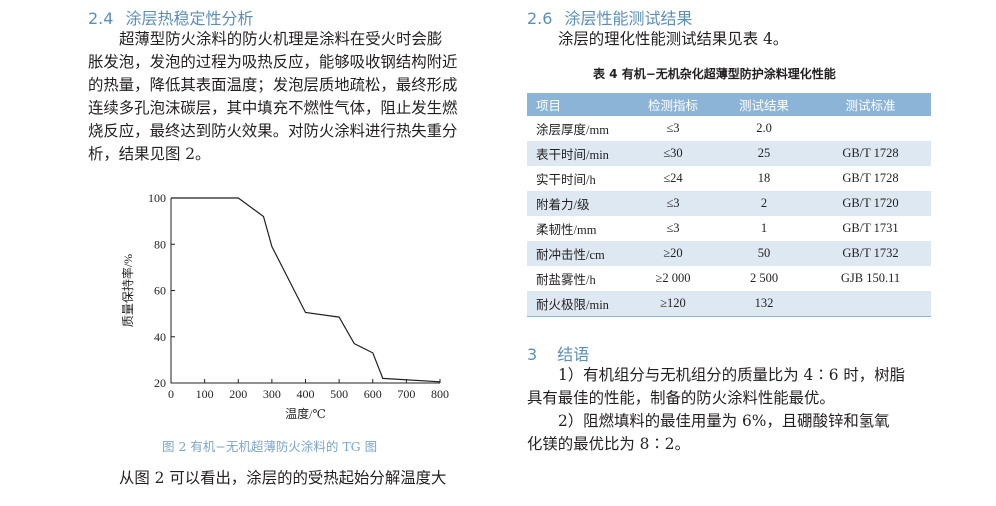 Image resolution: width=996 pixels, height=506 pixels. Describe the element at coordinates (673, 304) in the screenshot. I see `table-cell: ≥120` at that location.